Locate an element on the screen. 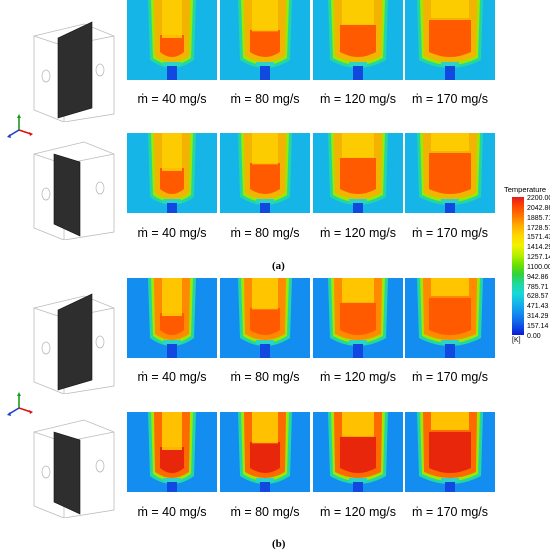  legend-tick-label: 0.00 is located at coordinates (534, 336).